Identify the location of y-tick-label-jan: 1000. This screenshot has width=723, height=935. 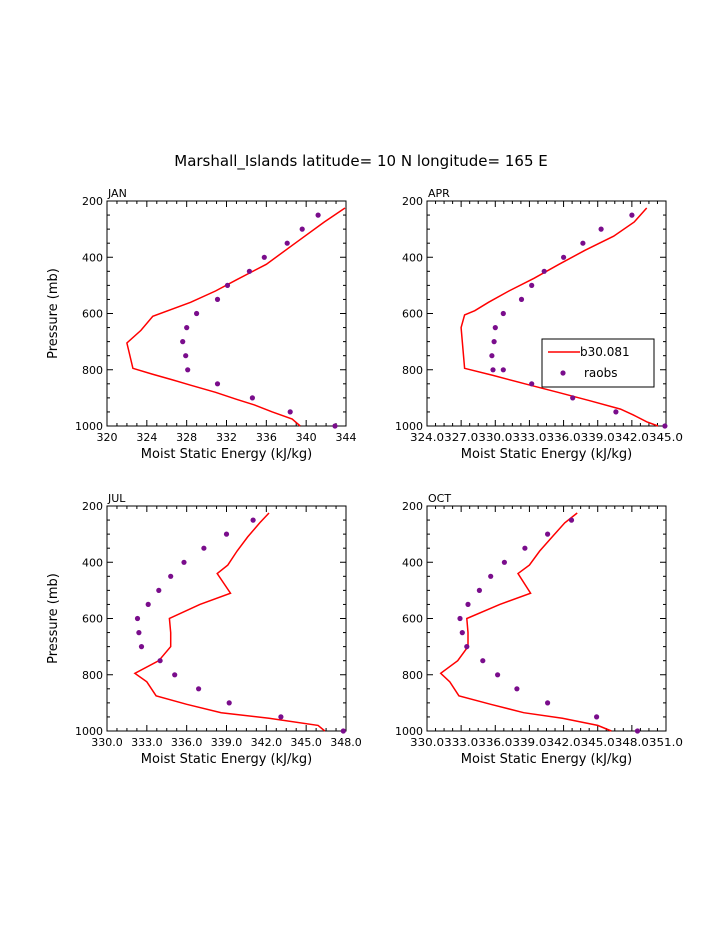
(89, 426).